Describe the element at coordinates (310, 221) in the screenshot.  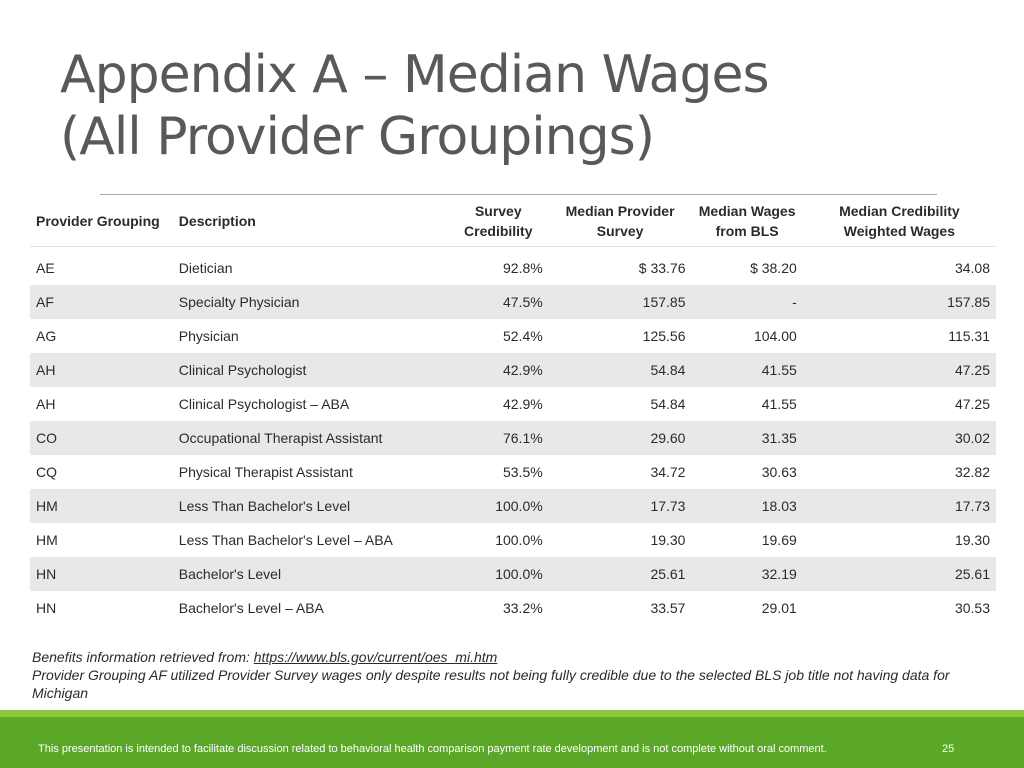
I see `header-description: Description` at that location.